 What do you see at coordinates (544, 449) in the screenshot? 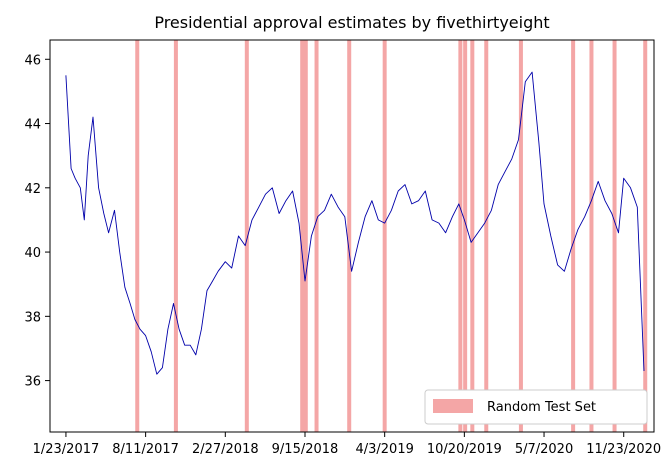
I see `x-tick-label: 5/7/2020` at bounding box center [544, 449].